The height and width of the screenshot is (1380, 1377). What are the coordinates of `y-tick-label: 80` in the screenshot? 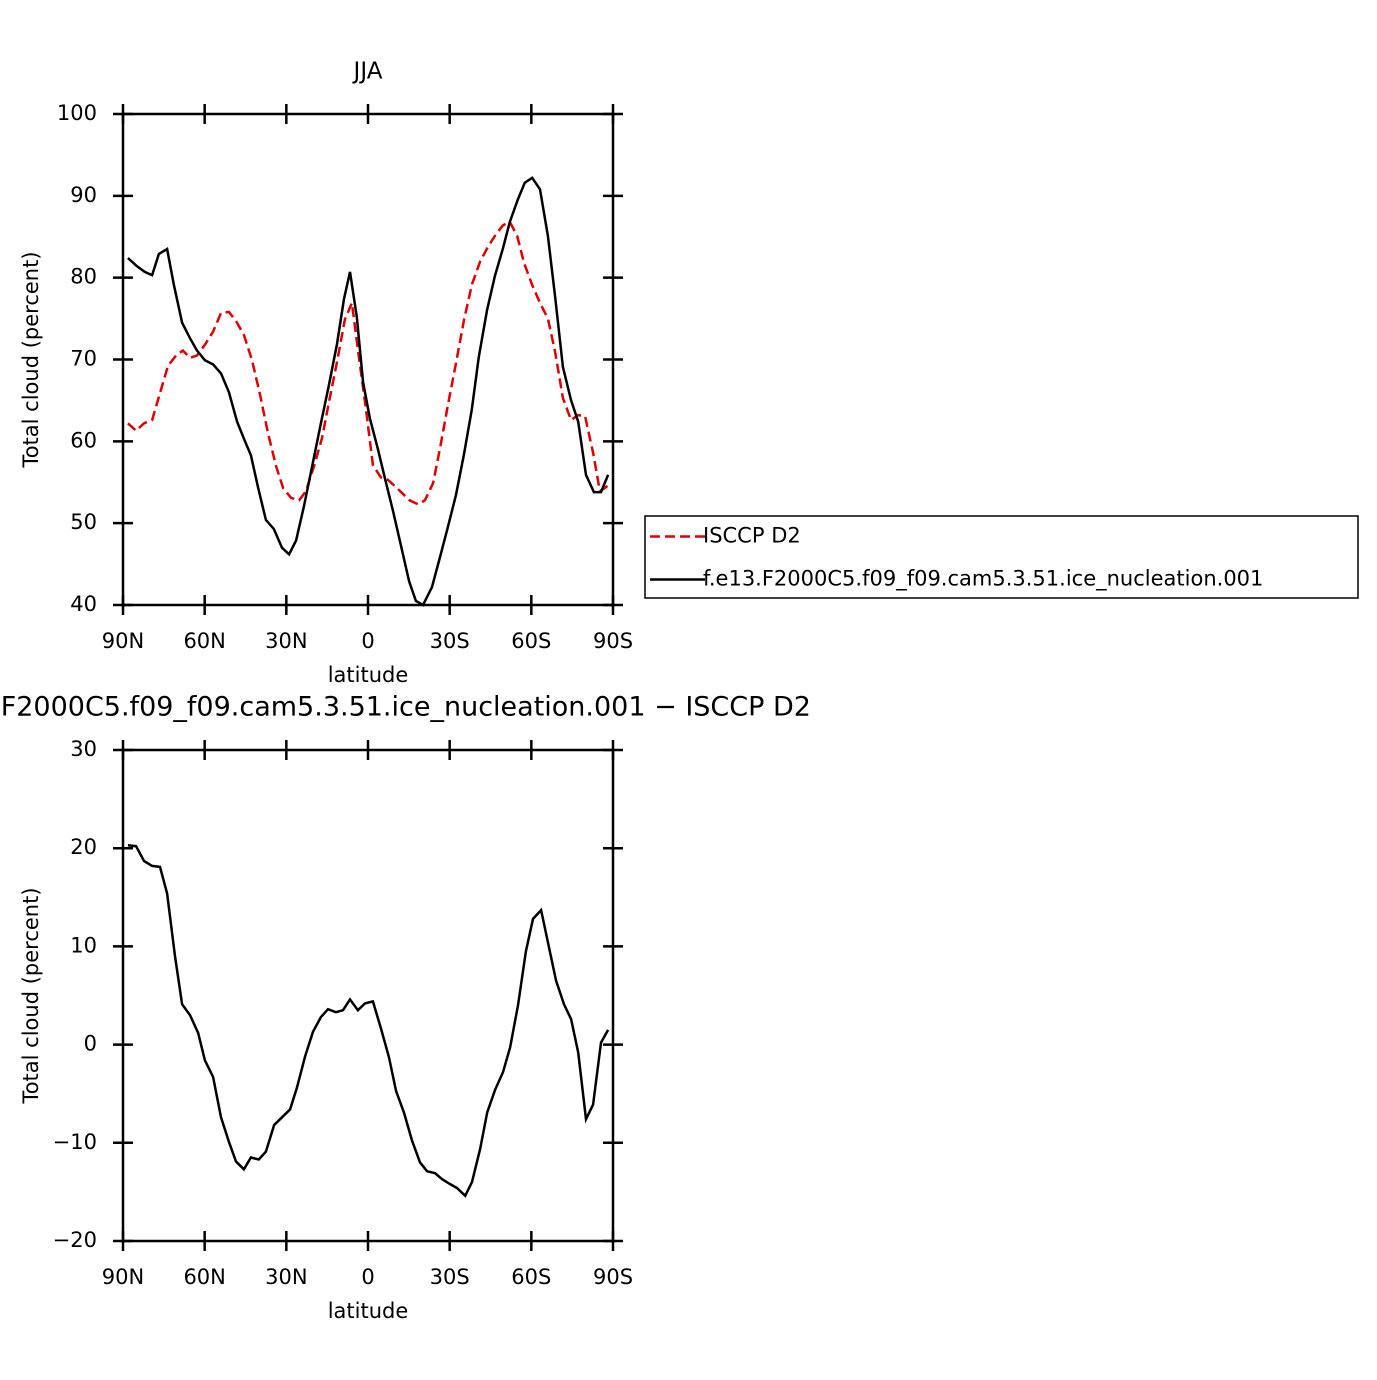 It's located at (83, 277).